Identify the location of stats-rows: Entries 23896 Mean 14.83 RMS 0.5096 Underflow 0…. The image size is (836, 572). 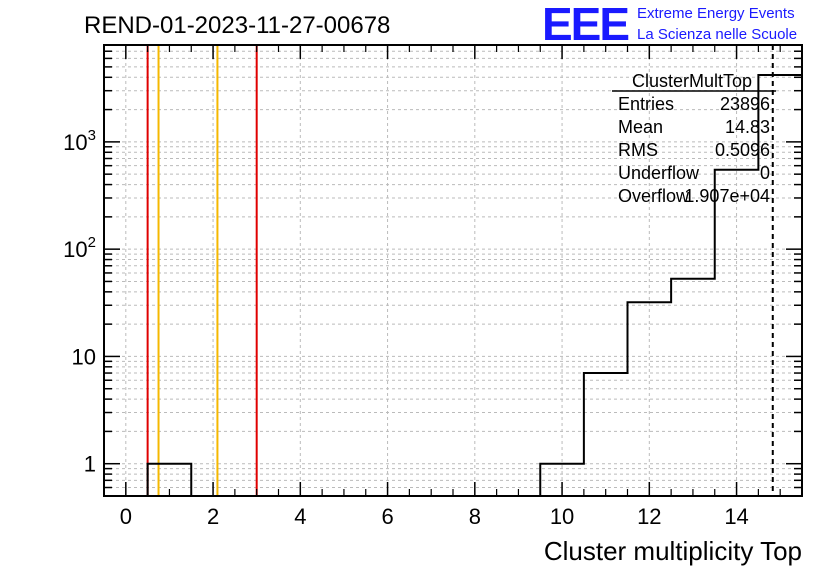
(694, 150).